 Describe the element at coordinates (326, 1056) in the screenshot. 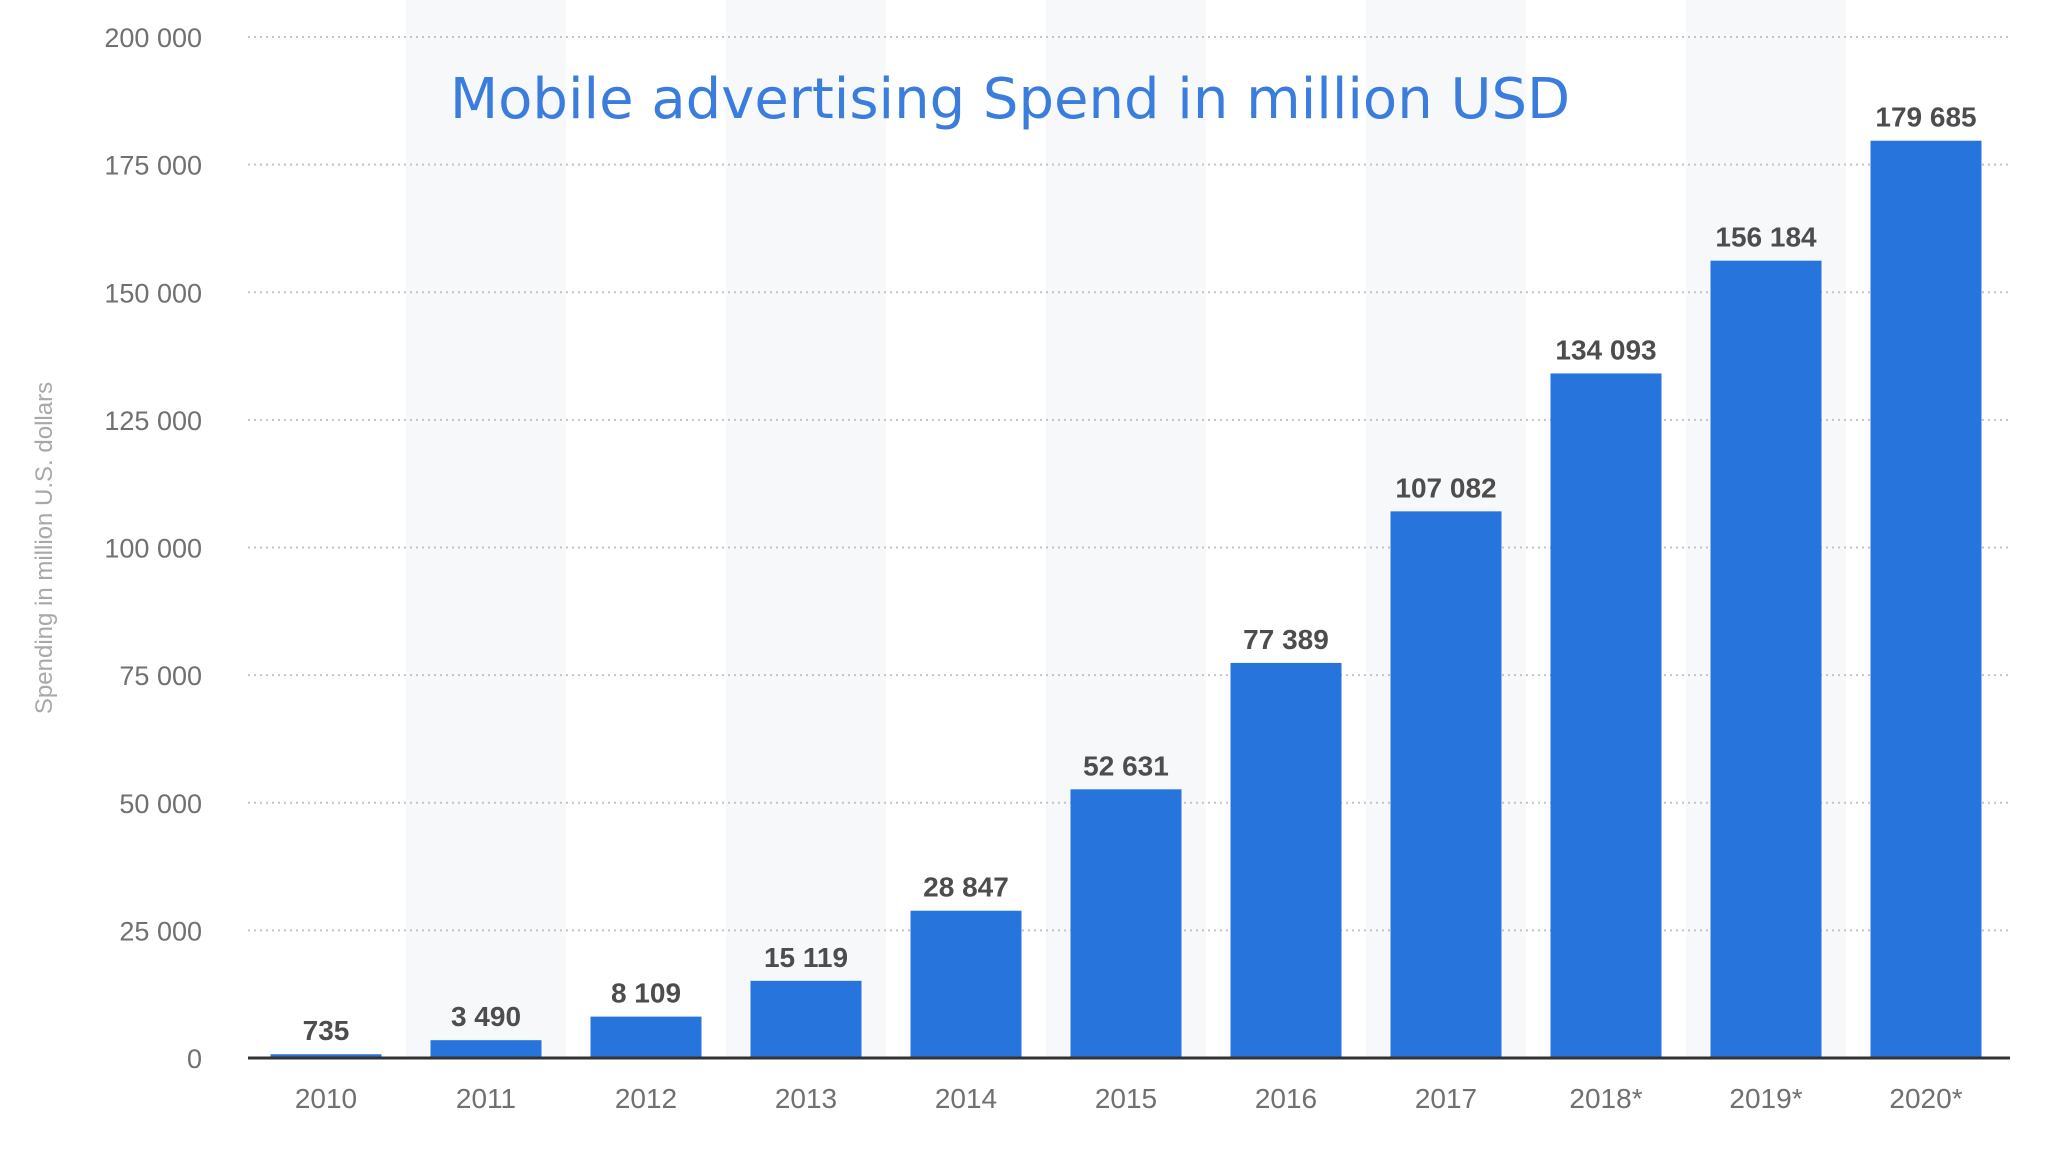

I see `bar-2010` at that location.